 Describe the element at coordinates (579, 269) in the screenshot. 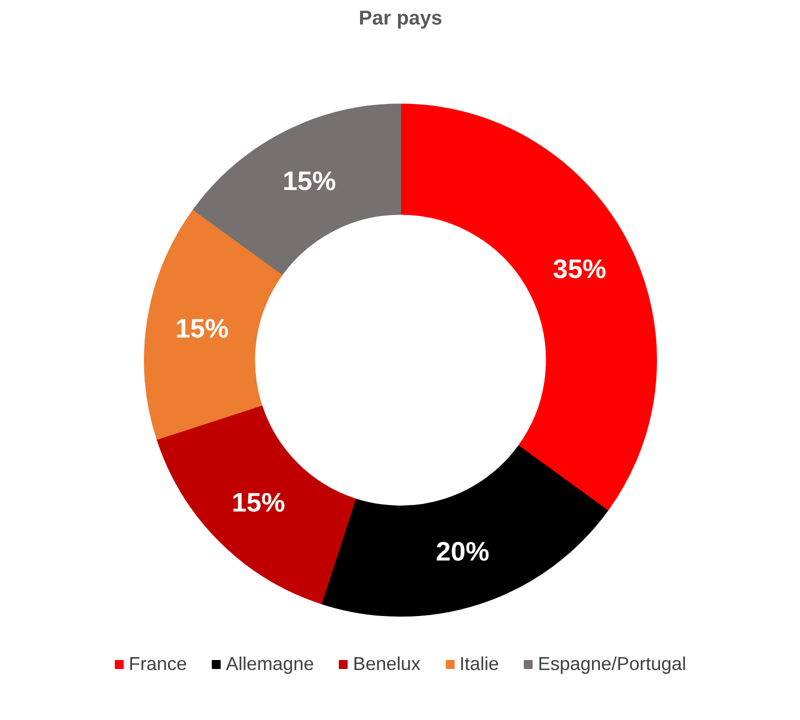

I see `data-label: 35%` at that location.